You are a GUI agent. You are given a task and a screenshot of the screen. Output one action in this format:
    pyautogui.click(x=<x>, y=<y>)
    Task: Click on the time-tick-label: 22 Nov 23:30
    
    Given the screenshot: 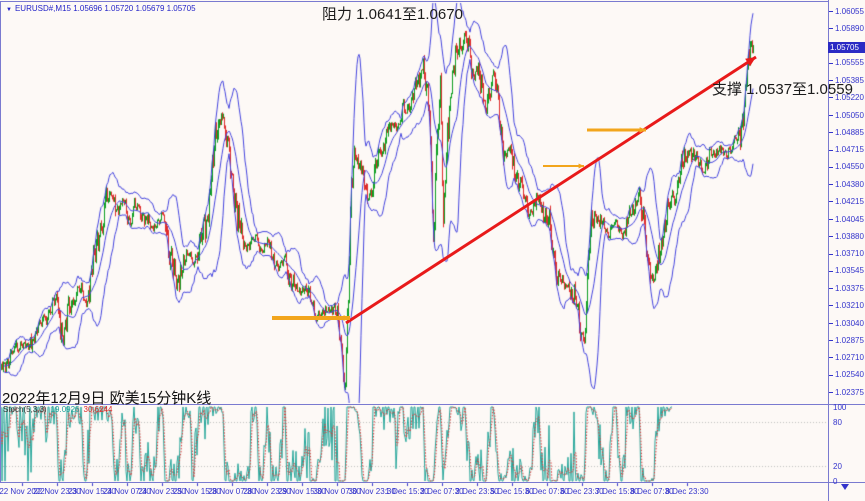 What is the action you would take?
    pyautogui.click(x=57, y=491)
    